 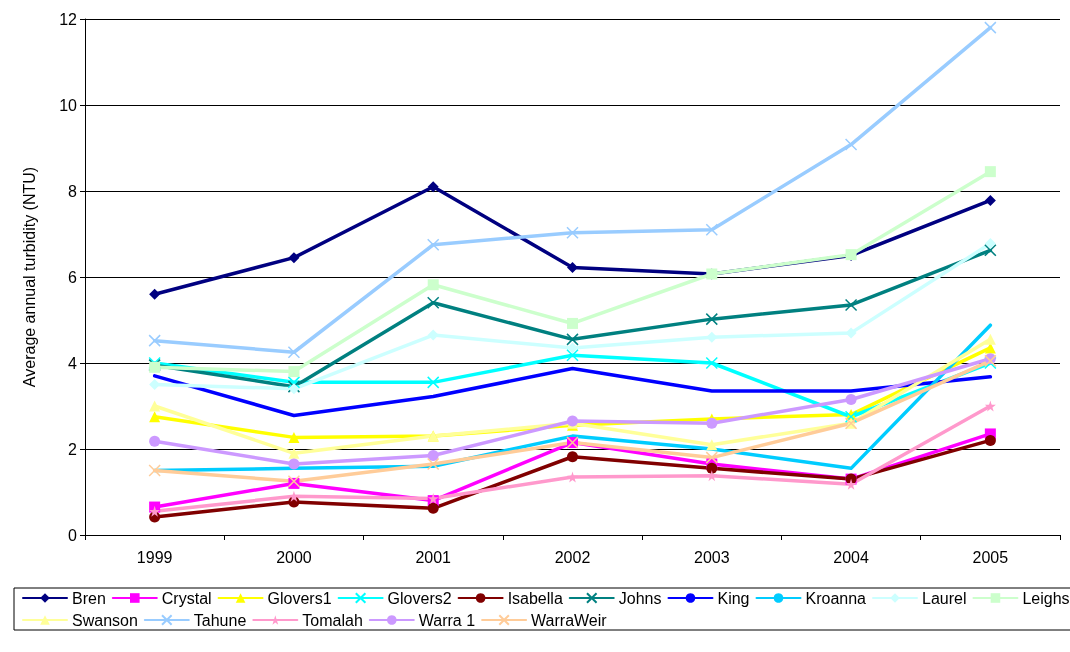 What do you see at coordinates (572, 557) in the screenshot?
I see `x-tick-label: 2002` at bounding box center [572, 557].